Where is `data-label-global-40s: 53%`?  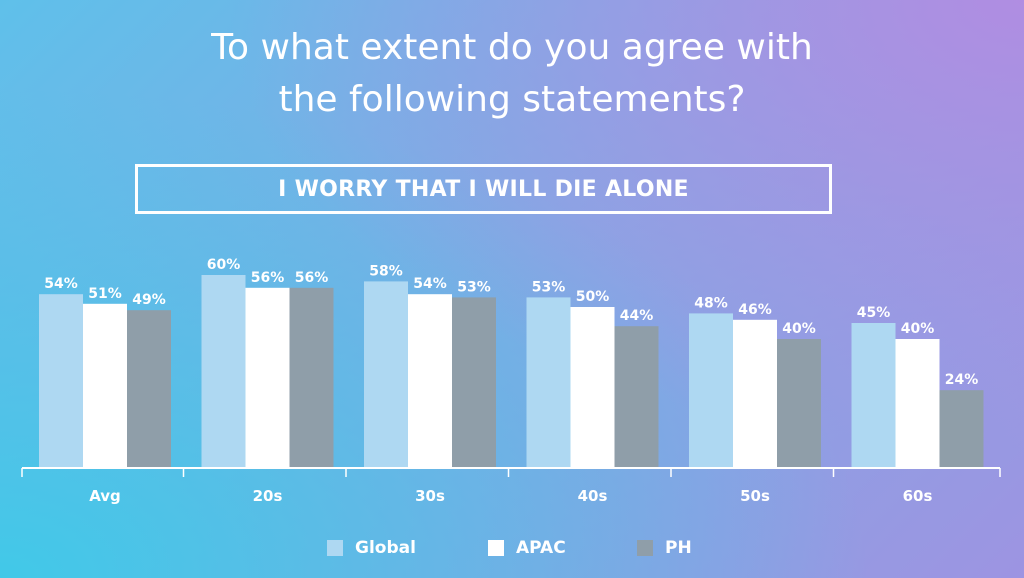
data-label-global-40s: 53% is located at coordinates (549, 287).